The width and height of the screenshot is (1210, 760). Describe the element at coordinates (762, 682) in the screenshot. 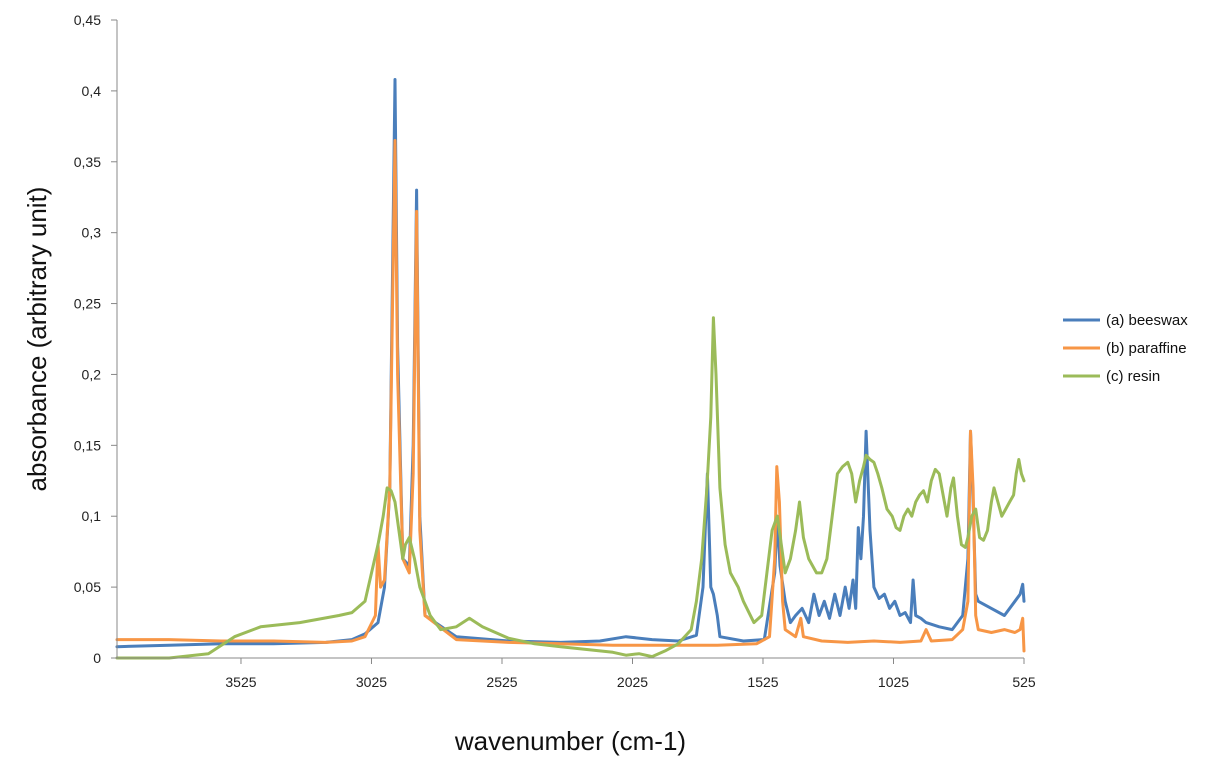

I see `x-tick-label: 1525` at that location.